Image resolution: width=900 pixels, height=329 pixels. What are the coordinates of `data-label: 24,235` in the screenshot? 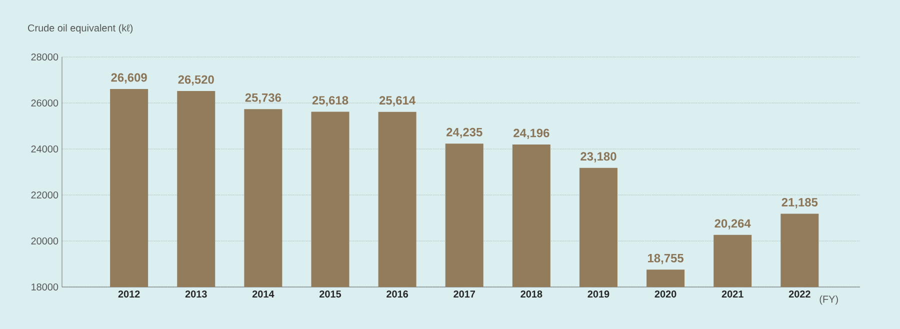 It's located at (464, 133).